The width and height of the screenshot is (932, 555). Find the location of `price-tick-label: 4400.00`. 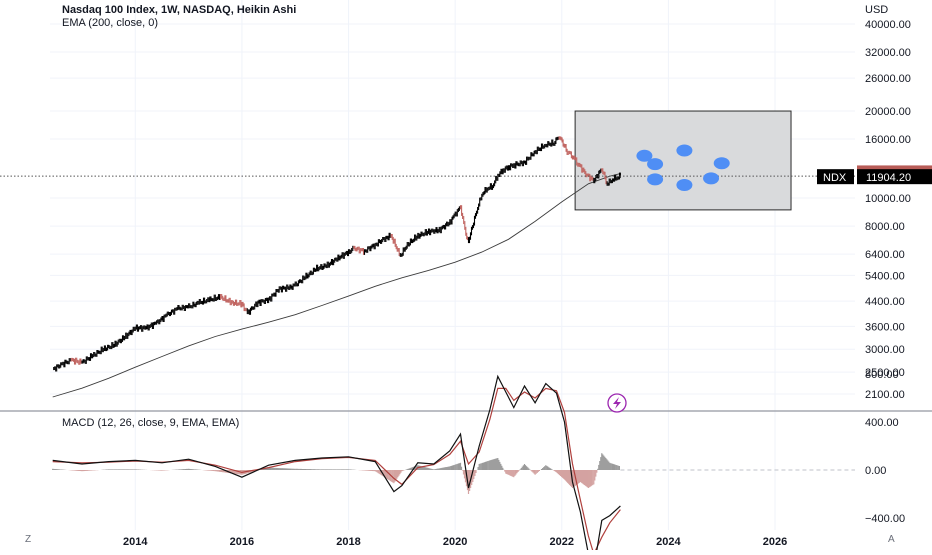

price-tick-label: 4400.00 is located at coordinates (885, 302).